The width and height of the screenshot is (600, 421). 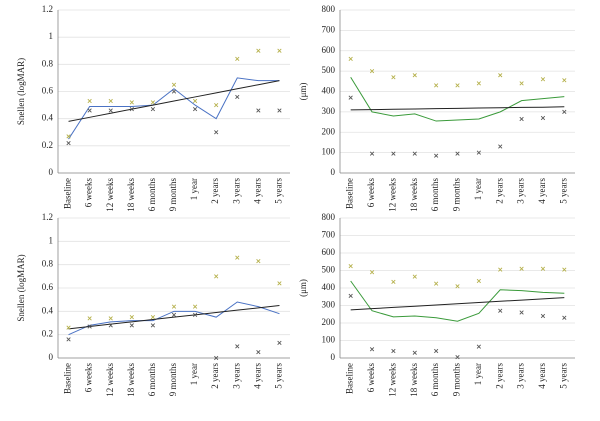 What do you see at coordinates (47, 334) in the screenshot?
I see `y-tick-label: 0.2` at bounding box center [47, 334].